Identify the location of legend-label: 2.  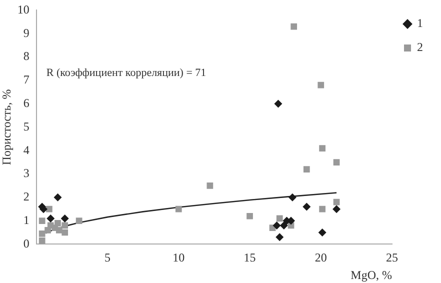
(420, 47).